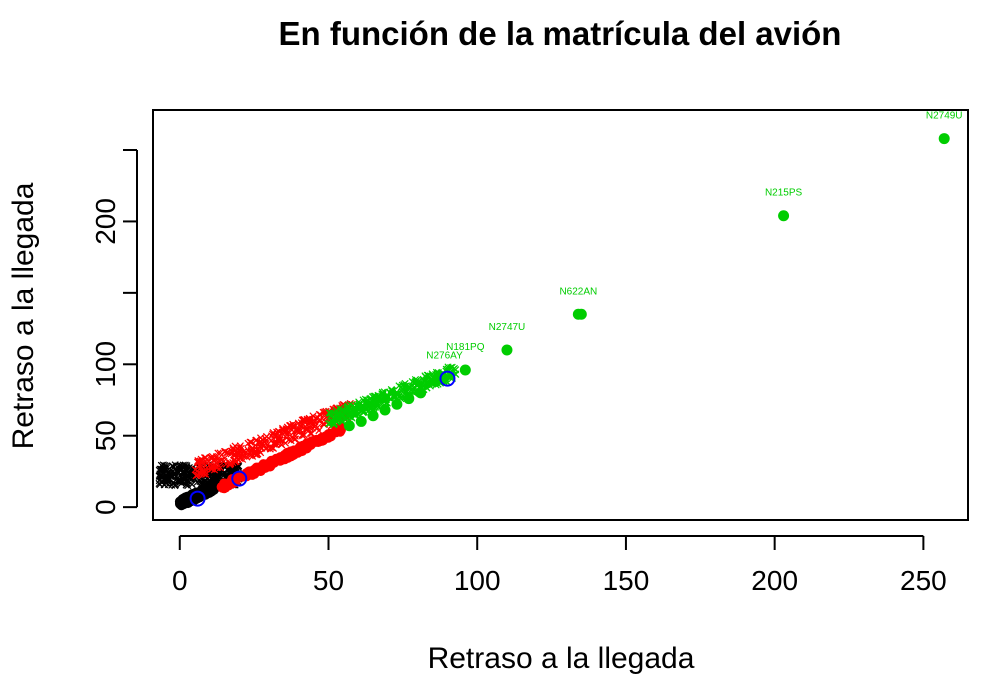  What do you see at coordinates (105, 435) in the screenshot?
I see `y-tick-label: 50` at bounding box center [105, 435].